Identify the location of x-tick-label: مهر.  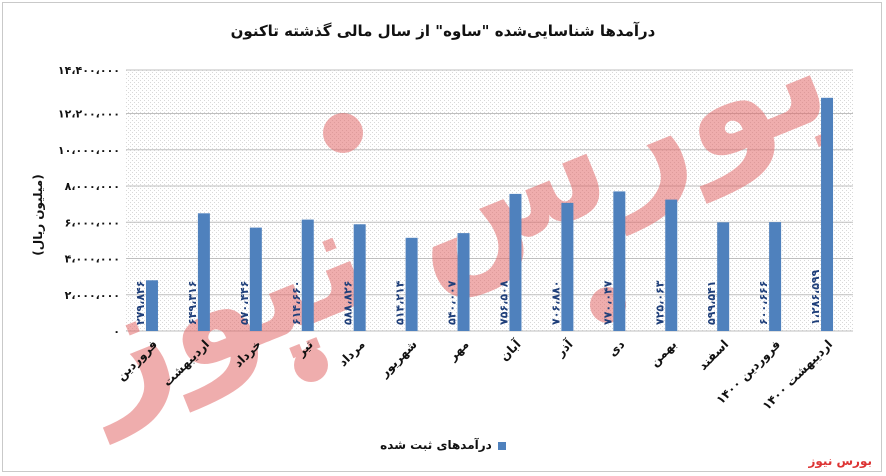
(458, 350).